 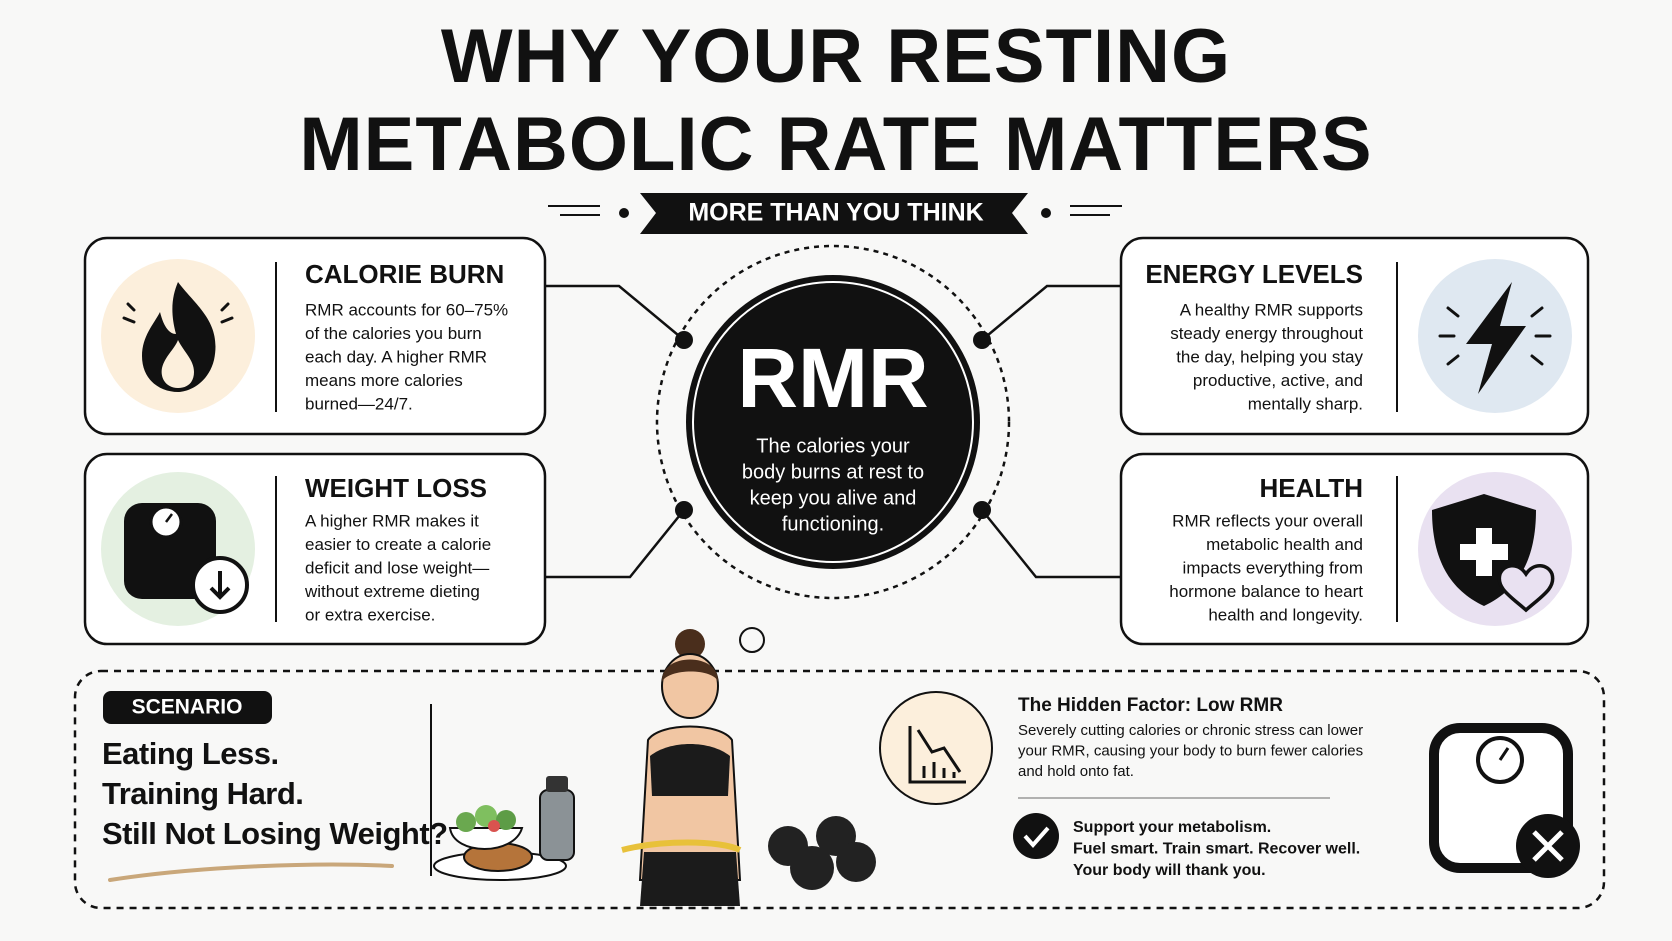 I want to click on card-title: HEALTH, so click(x=1311, y=488).